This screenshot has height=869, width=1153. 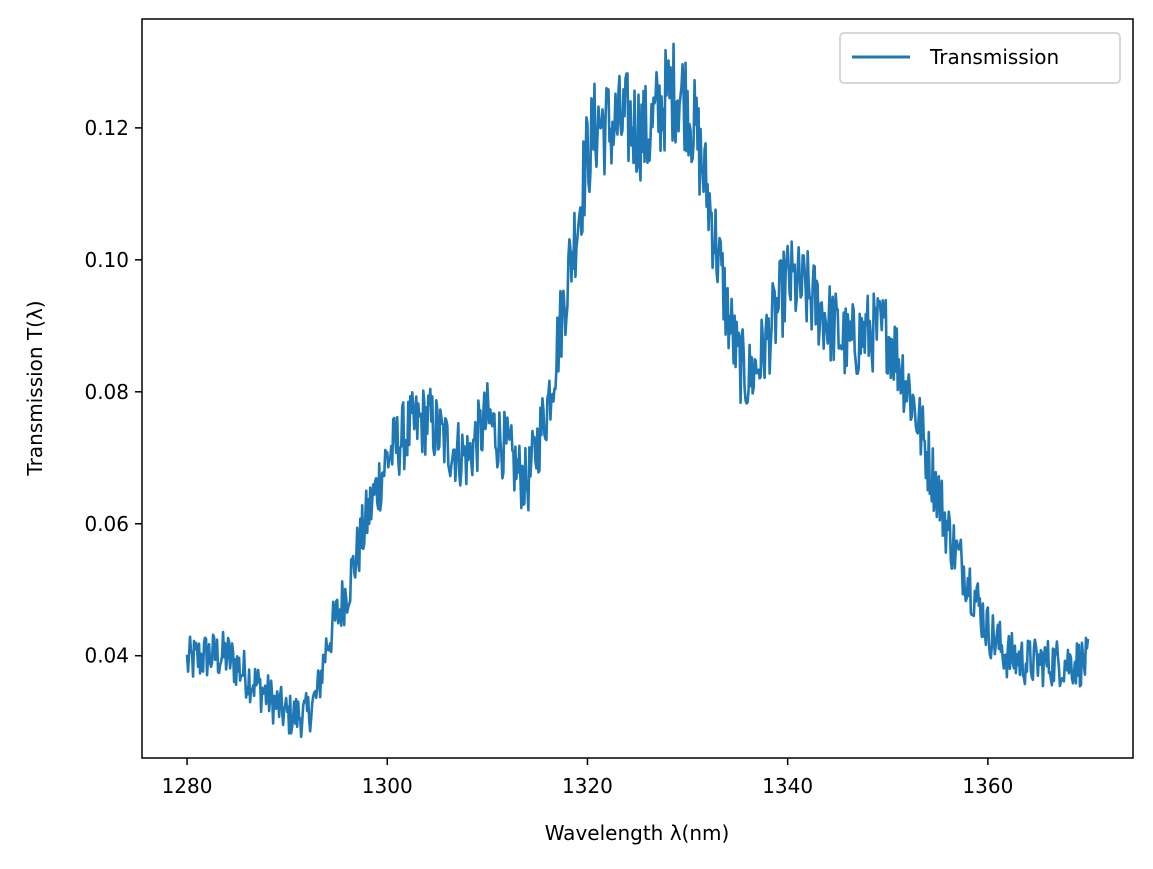 I want to click on y-tick-label: 0.08, so click(x=106, y=392).